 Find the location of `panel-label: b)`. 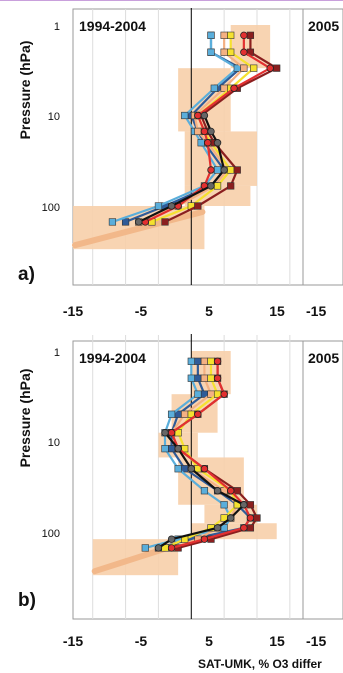

panel-label: b) is located at coordinates (27, 600).